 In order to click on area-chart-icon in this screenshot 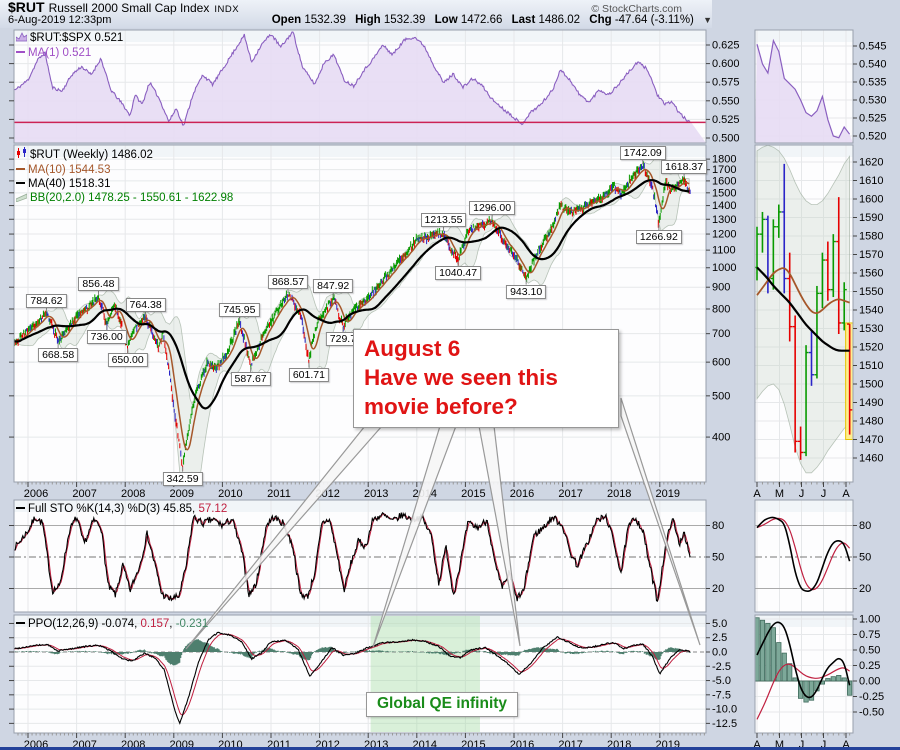, I will do `click(21, 38)`.